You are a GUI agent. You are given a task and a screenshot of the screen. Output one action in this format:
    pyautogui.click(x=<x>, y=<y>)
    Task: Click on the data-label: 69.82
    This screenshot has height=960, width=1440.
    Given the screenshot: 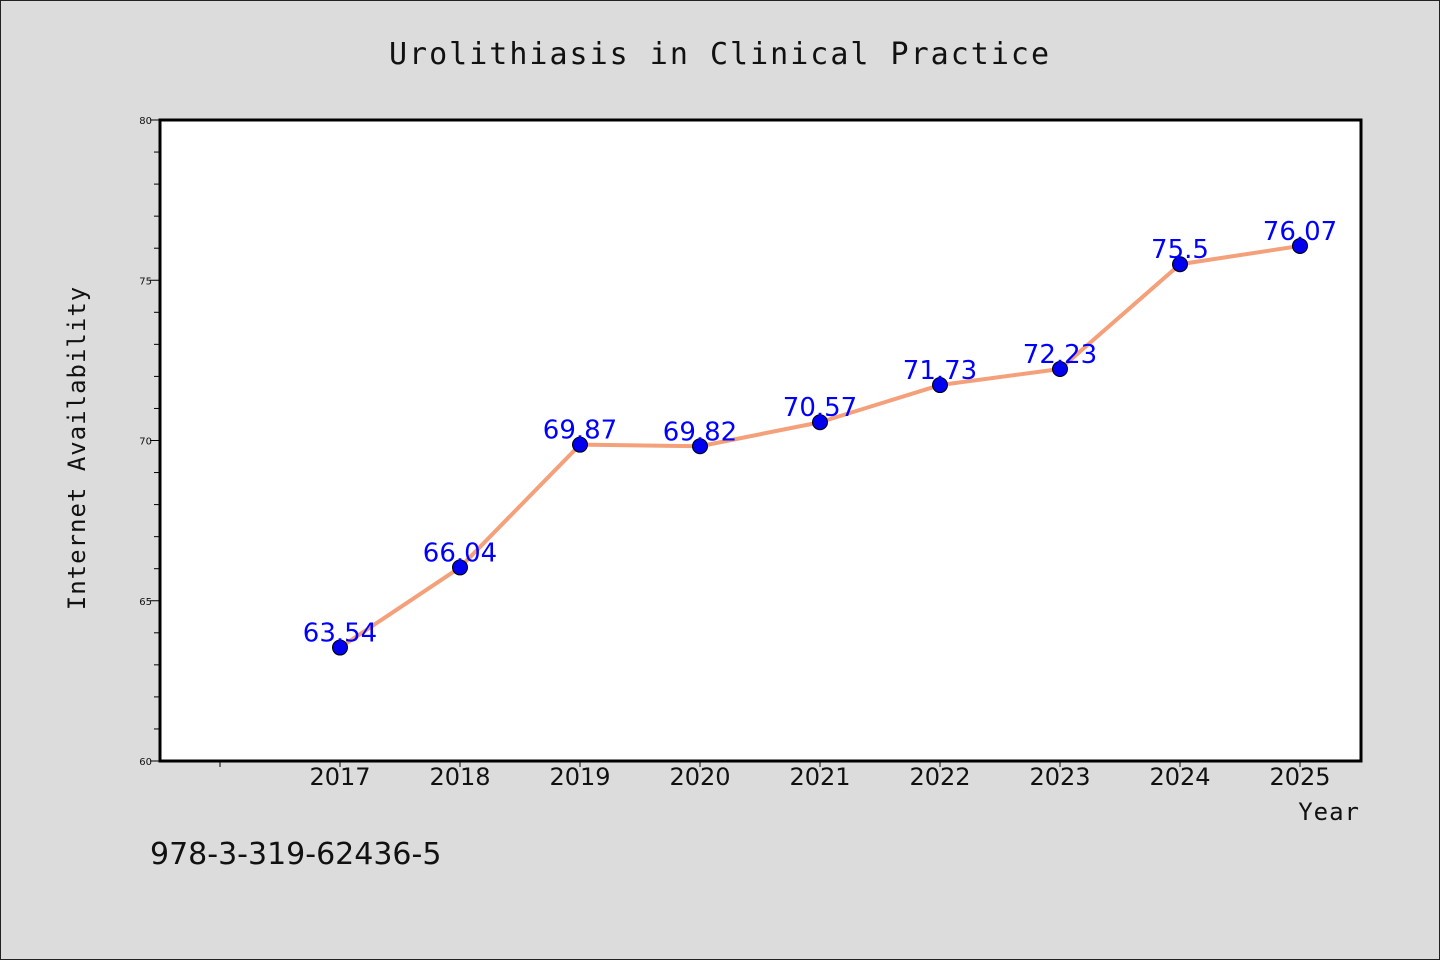 What is the action you would take?
    pyautogui.click(x=700, y=432)
    